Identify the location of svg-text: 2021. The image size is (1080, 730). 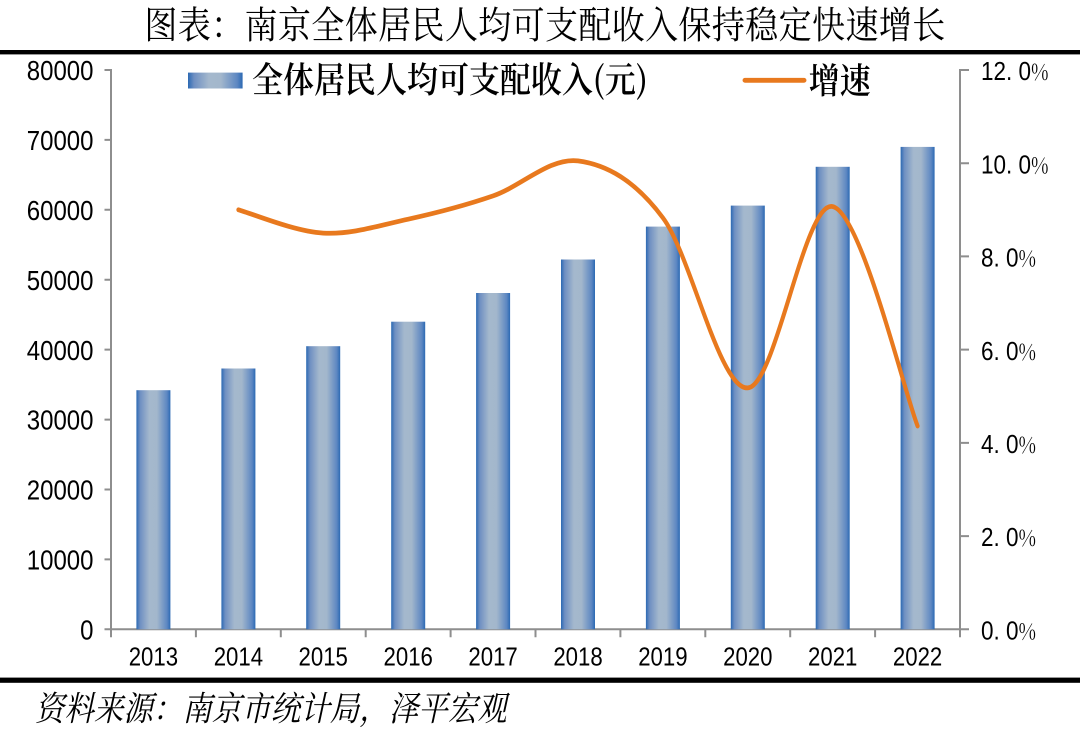
(832, 657).